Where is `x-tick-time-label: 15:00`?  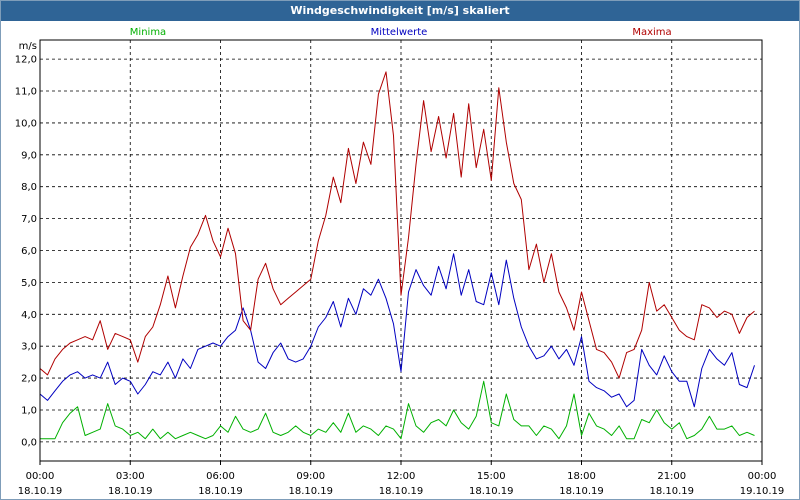 x-tick-time-label: 15:00 is located at coordinates (491, 476).